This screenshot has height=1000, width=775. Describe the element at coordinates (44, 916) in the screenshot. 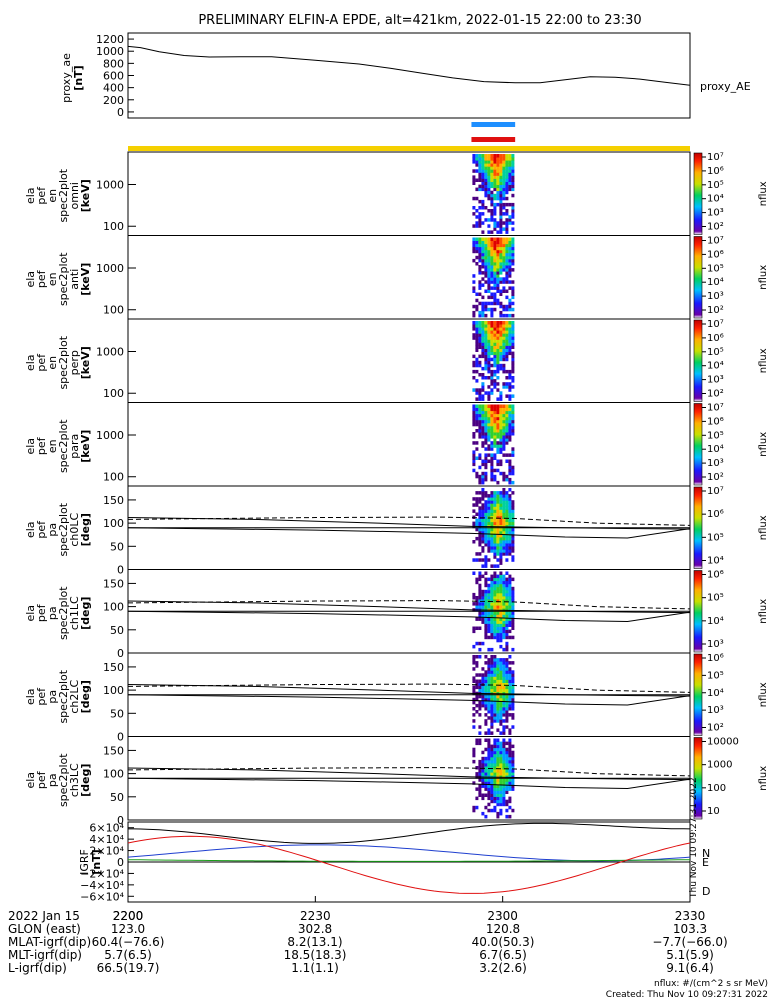

I see `ephem-label-0: 2022 Jan 15` at that location.